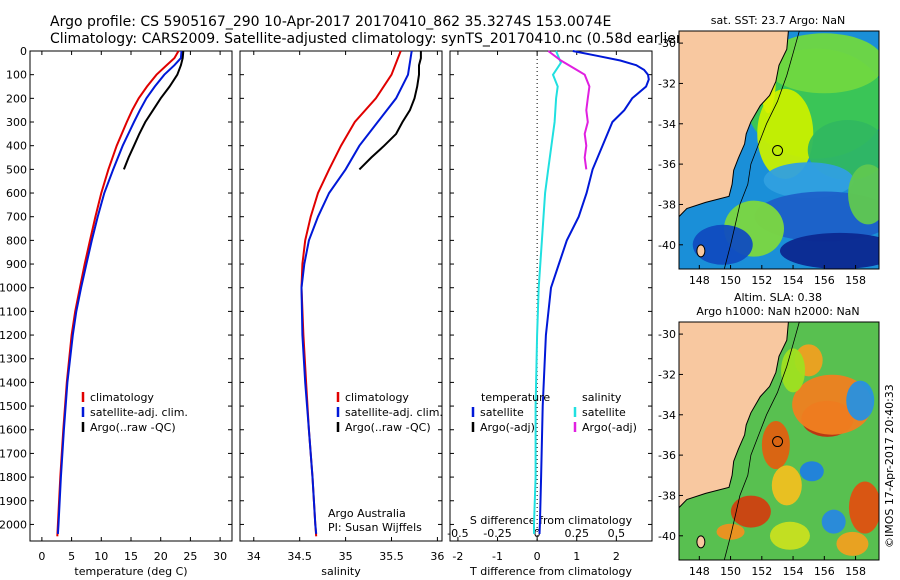 This screenshot has width=900, height=580. Describe the element at coordinates (23, 51) in the screenshot. I see `y-tick-label: 0` at that location.